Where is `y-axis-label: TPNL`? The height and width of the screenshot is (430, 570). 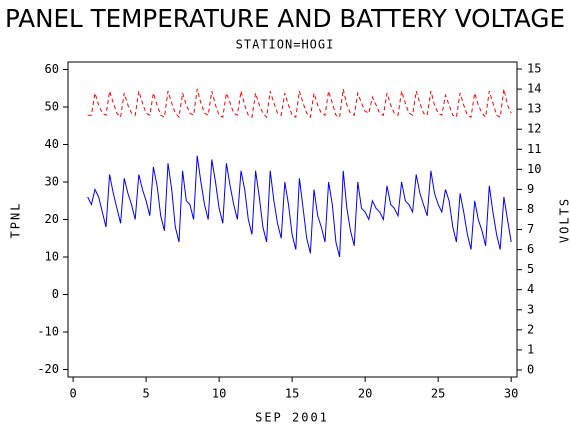 y-axis-label: TPNL is located at coordinates (16, 220).